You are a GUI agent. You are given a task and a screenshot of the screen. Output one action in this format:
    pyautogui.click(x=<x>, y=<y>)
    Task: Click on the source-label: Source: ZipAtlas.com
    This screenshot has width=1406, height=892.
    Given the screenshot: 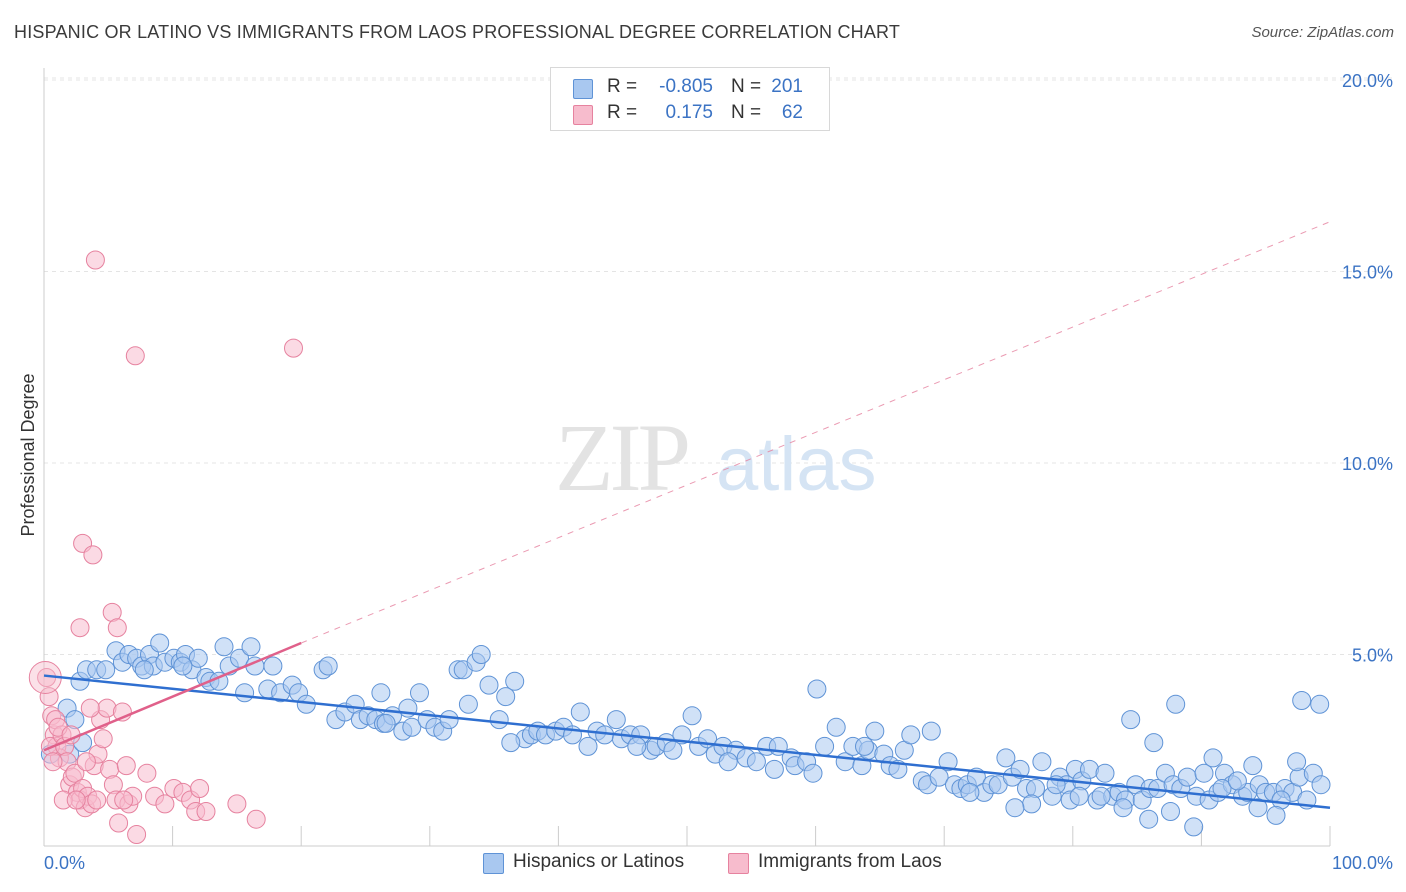 What is the action you would take?
    pyautogui.click(x=1322, y=32)
    